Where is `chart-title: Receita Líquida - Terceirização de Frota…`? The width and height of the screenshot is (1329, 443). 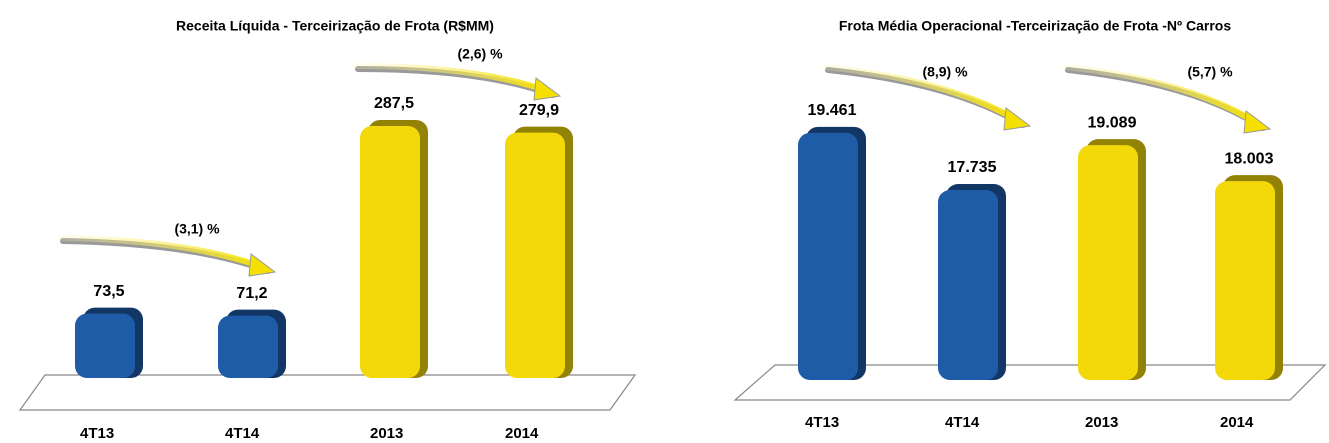 chart-title: Receita Líquida - Terceirização de Frota… is located at coordinates (335, 26).